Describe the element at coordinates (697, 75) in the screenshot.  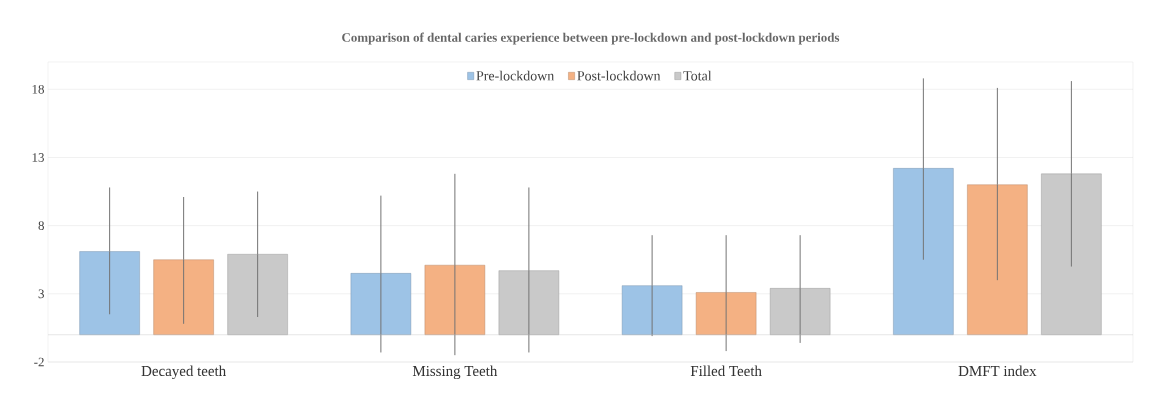
I see `legend-label: Total` at that location.